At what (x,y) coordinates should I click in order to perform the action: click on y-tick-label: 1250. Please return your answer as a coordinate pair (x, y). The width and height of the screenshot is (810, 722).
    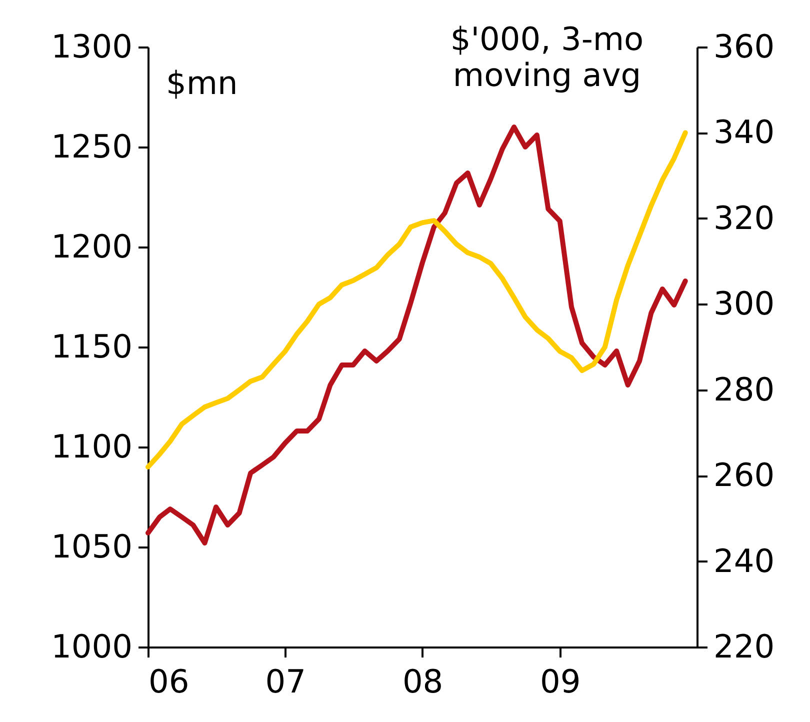
    Looking at the image, I should click on (91, 147).